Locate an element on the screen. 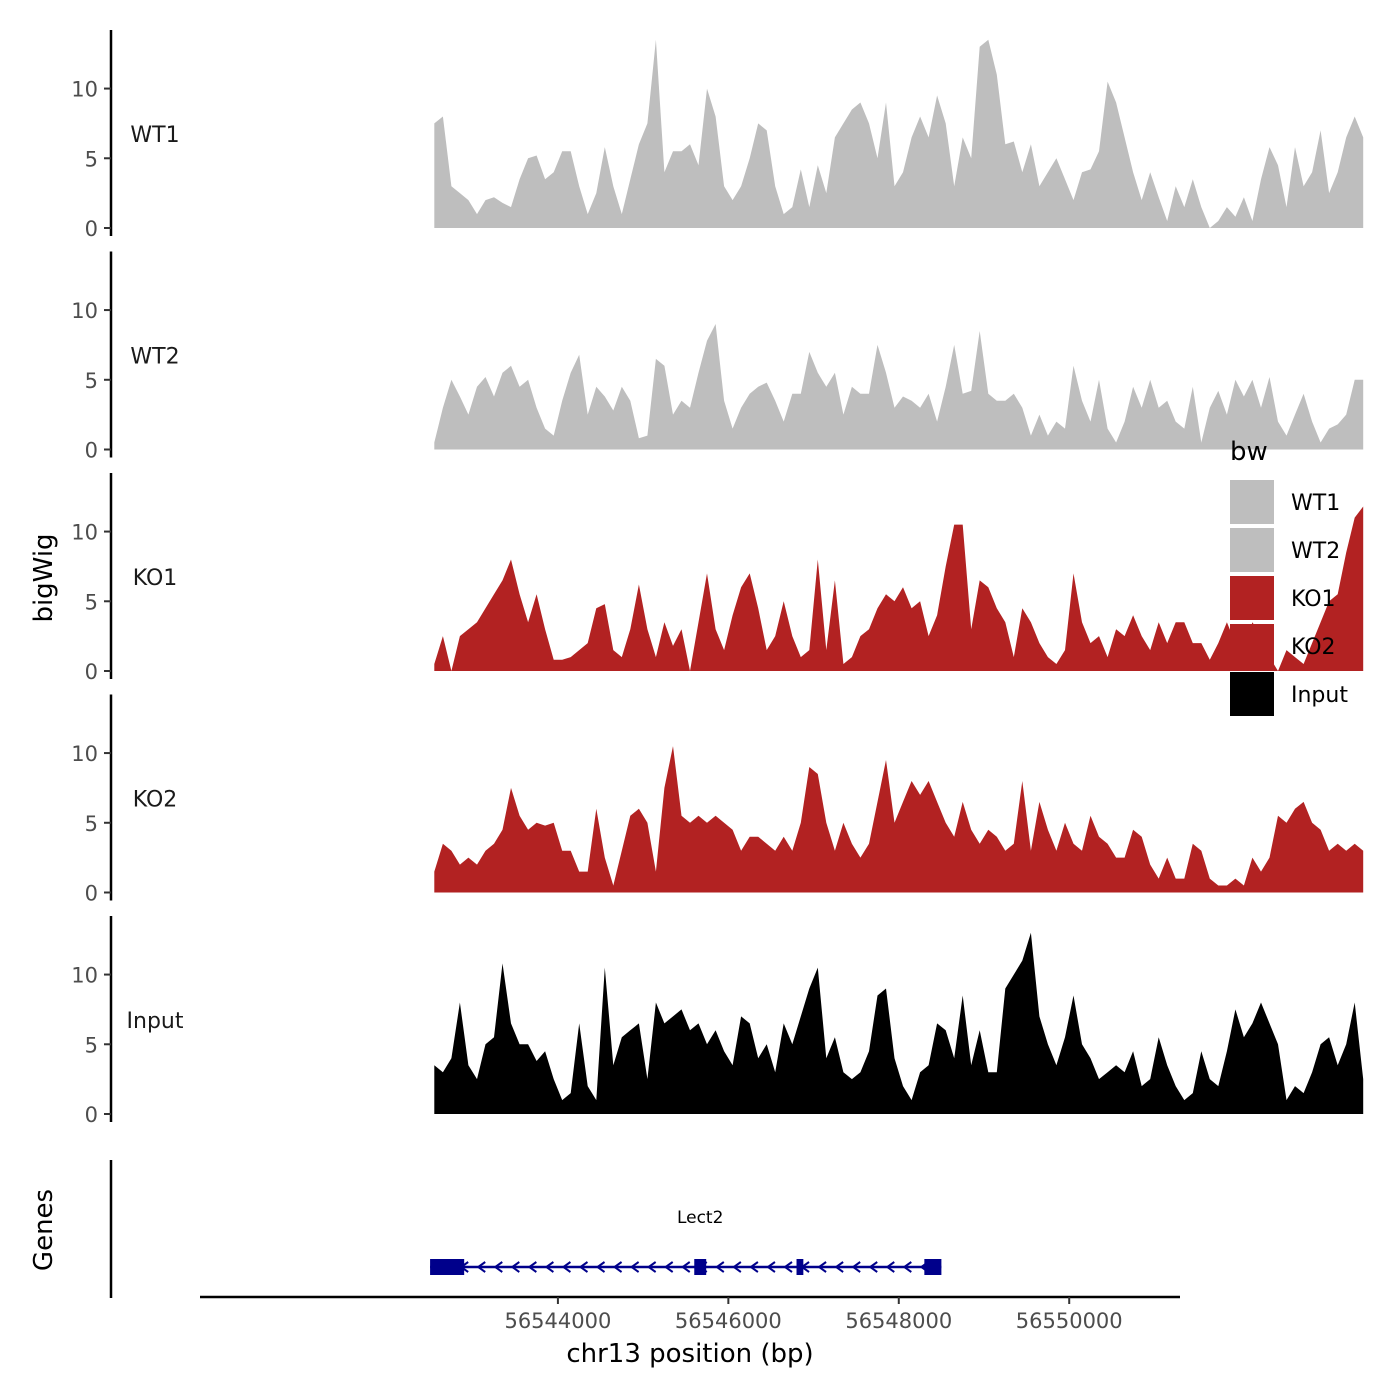 The height and width of the screenshot is (1400, 1400). track-panel-input: 0 5 10 Input is located at coordinates (717, 1021).